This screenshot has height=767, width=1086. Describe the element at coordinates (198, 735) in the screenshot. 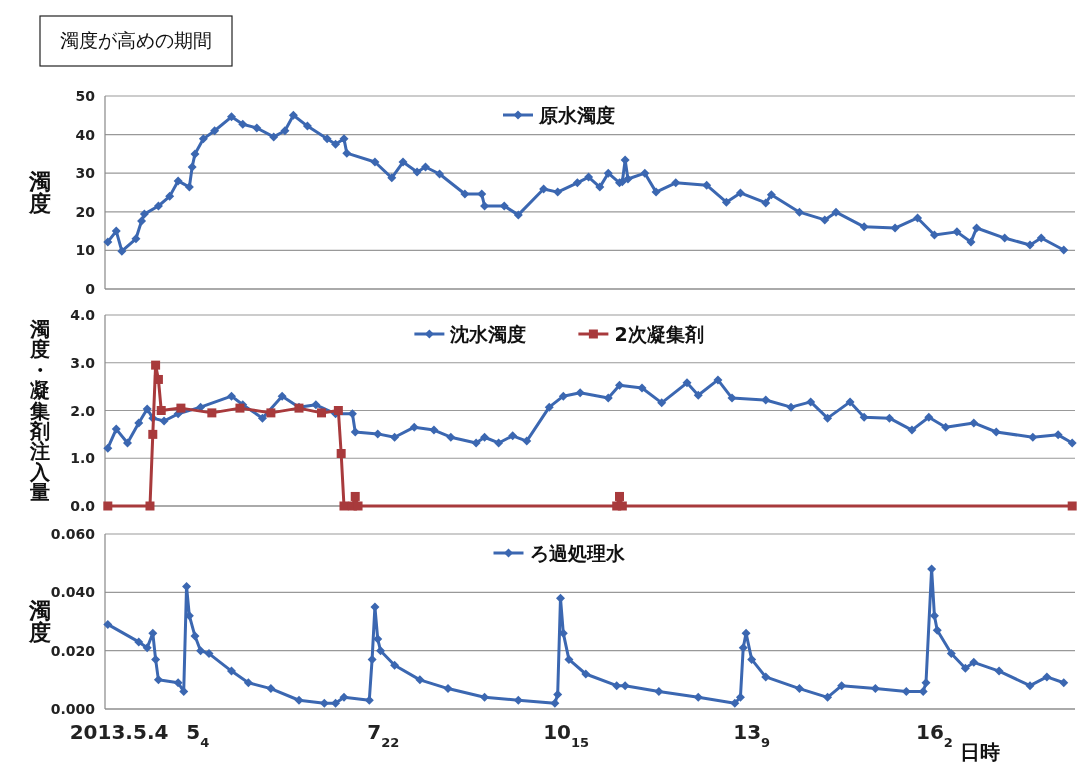

I see `x-tick-label: 5$_{4}$` at that location.